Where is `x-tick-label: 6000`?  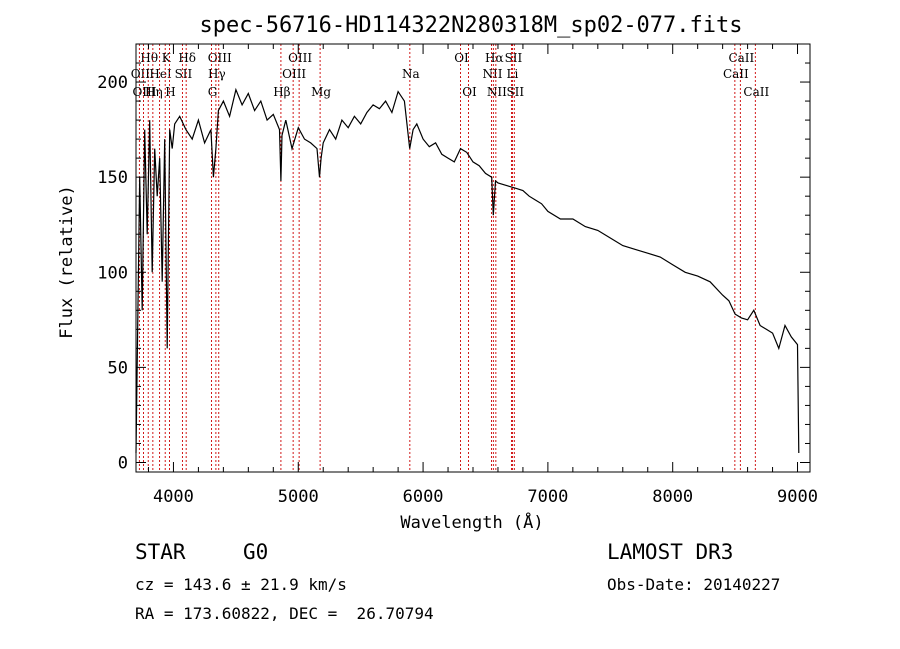
x-tick-label: 6000 is located at coordinates (423, 497).